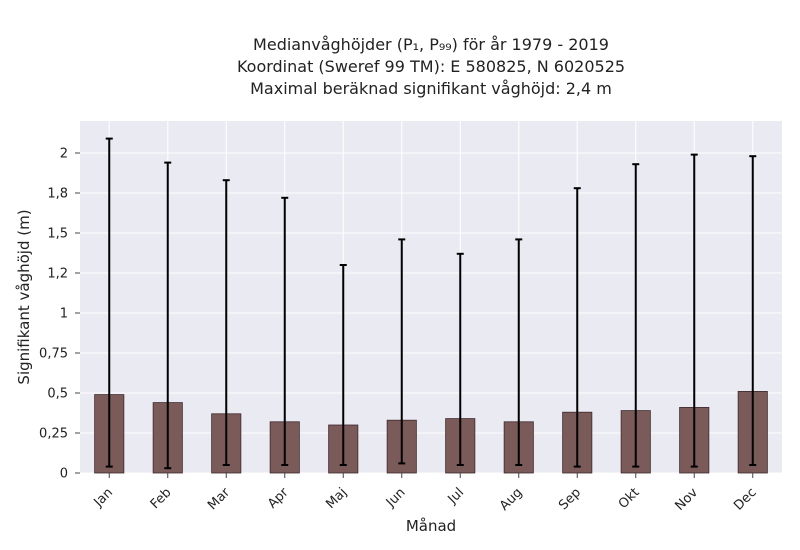 Image resolution: width=800 pixels, height=550 pixels. Describe the element at coordinates (53, 354) in the screenshot. I see `y-tick-label: 0,75` at that location.